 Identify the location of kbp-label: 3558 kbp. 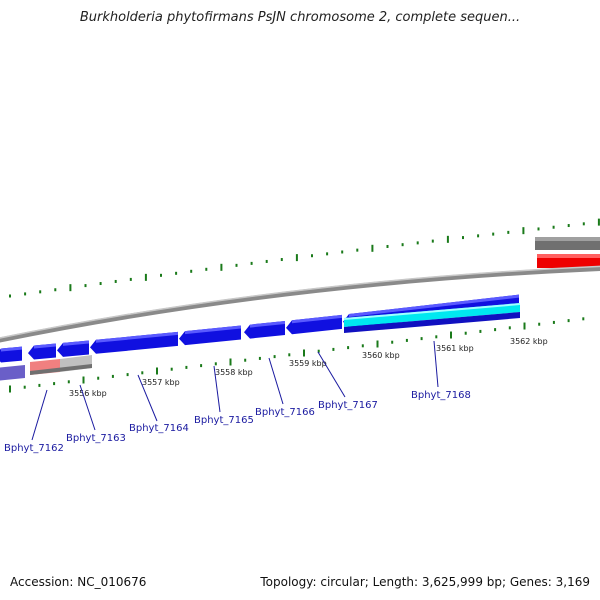
(234, 372).